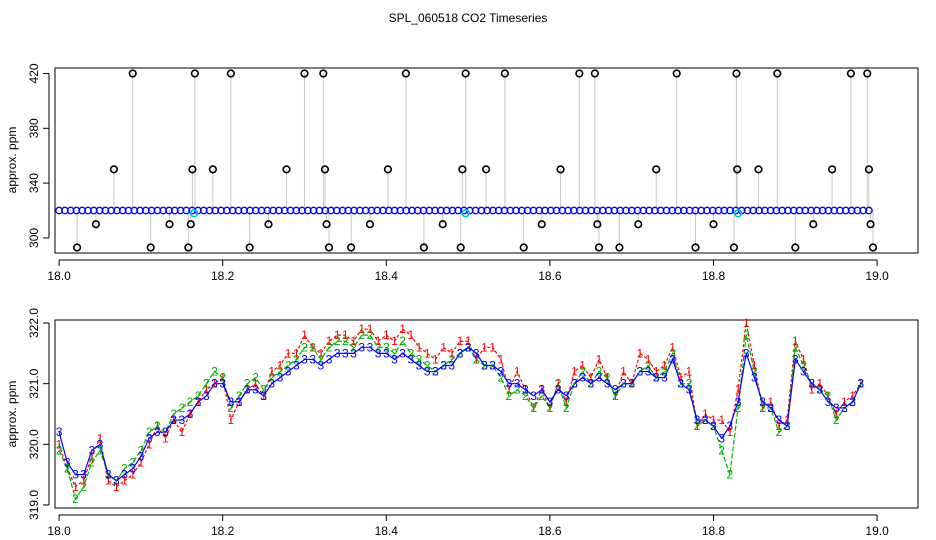 This screenshot has width=936, height=540. I want to click on x-tick-label: 19.0, so click(877, 531).